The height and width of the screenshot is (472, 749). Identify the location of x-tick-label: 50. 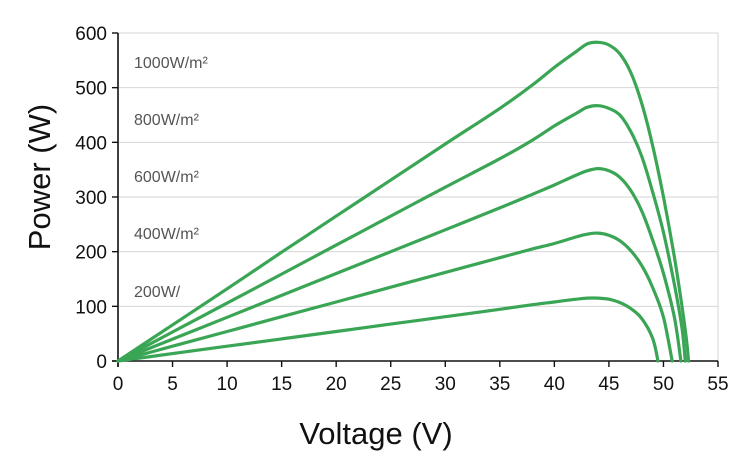
(663, 384).